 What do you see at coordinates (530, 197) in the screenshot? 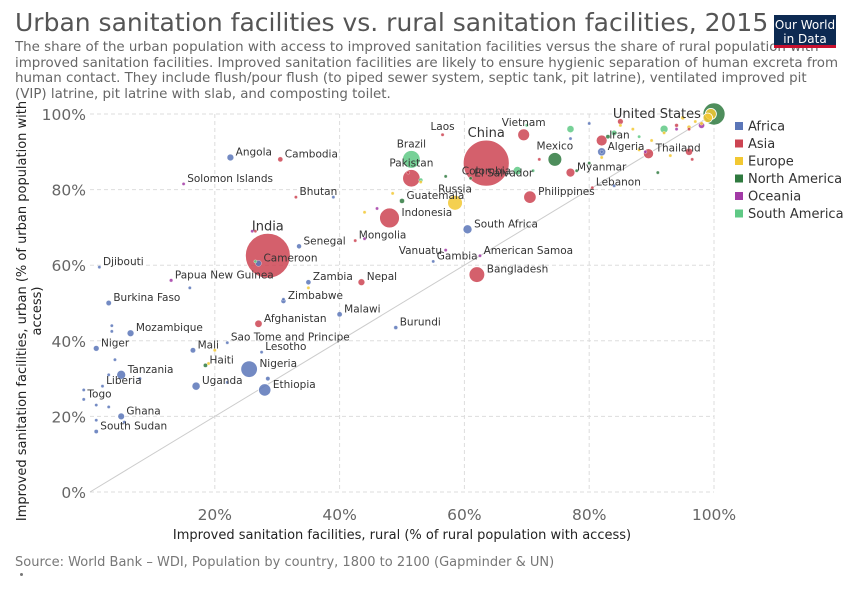
I see `data-point-philippines` at bounding box center [530, 197].